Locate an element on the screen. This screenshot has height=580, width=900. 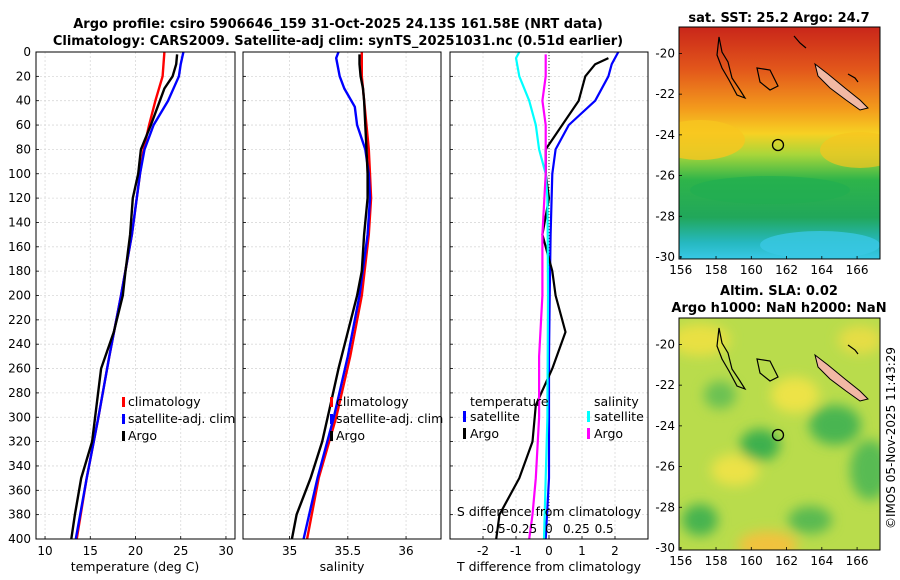
y-tick-label: 200 is located at coordinates (19, 296).